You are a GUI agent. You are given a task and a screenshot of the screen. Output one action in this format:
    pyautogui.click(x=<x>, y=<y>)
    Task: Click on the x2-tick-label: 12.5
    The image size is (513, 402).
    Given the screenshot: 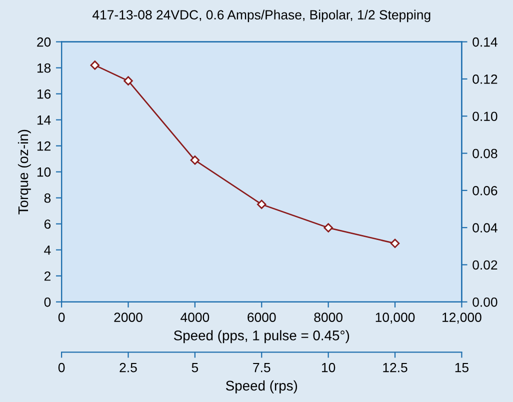 What is the action you would take?
    pyautogui.click(x=395, y=367)
    